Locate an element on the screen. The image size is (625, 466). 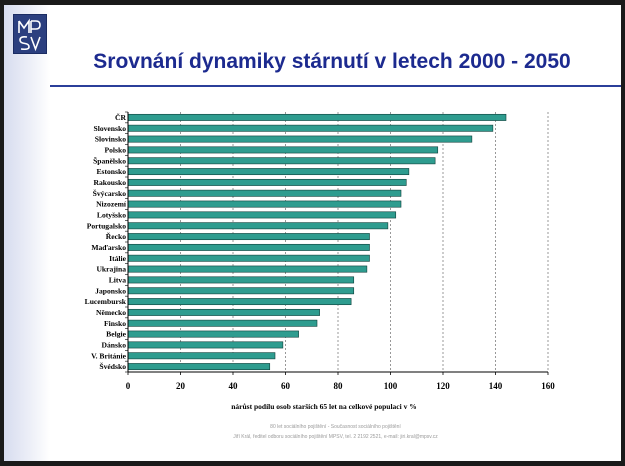
category-label: Itálie is located at coordinates (118, 258).